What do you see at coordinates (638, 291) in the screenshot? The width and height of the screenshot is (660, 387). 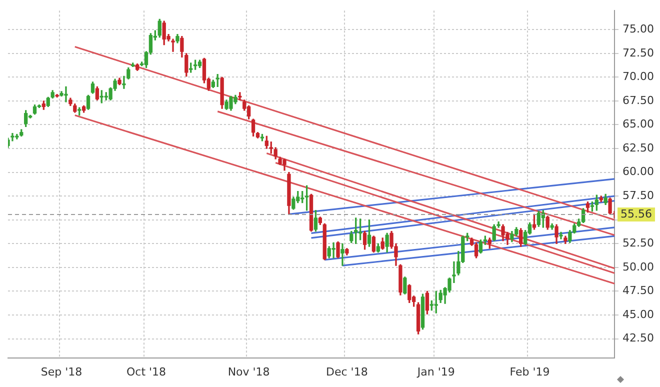 I see `y-tick-label: 47.50` at bounding box center [638, 291].